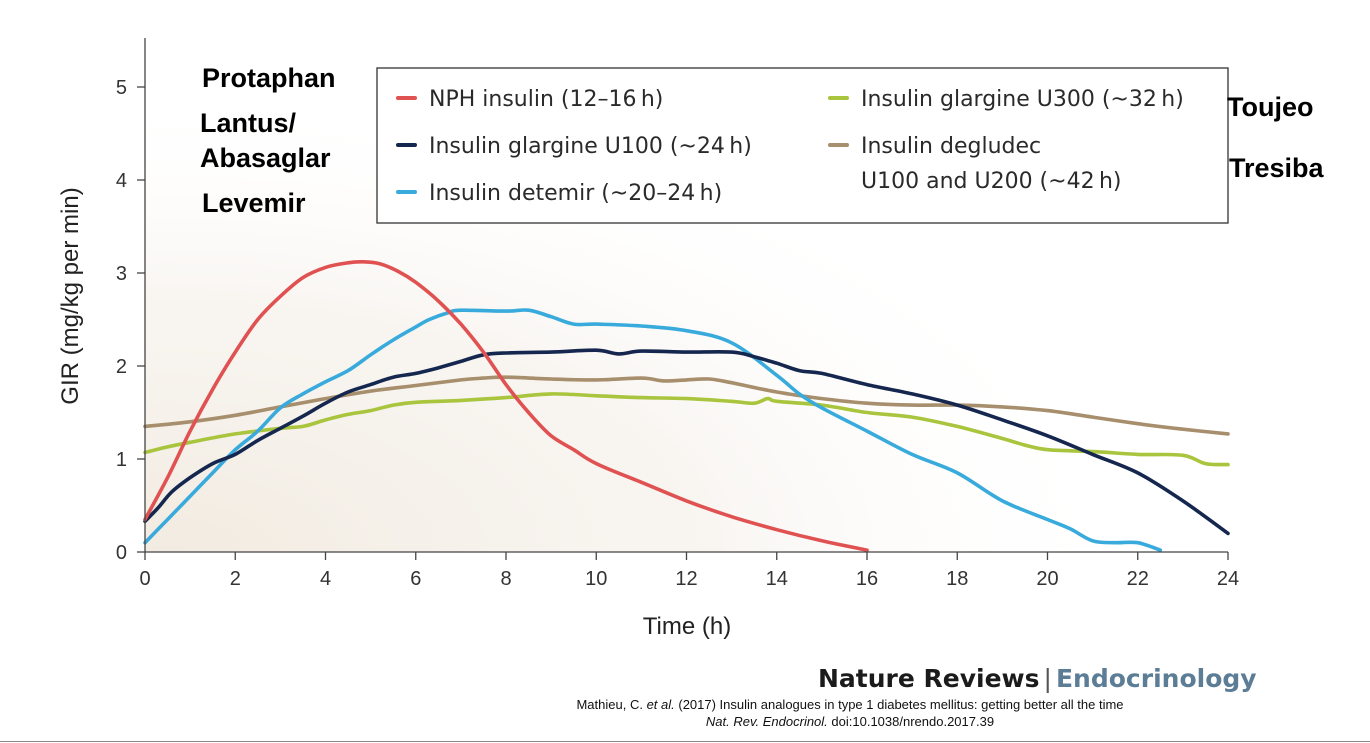 The image size is (1370, 743). I want to click on legend-label: NPH insulin (12–16 h), so click(546, 99).